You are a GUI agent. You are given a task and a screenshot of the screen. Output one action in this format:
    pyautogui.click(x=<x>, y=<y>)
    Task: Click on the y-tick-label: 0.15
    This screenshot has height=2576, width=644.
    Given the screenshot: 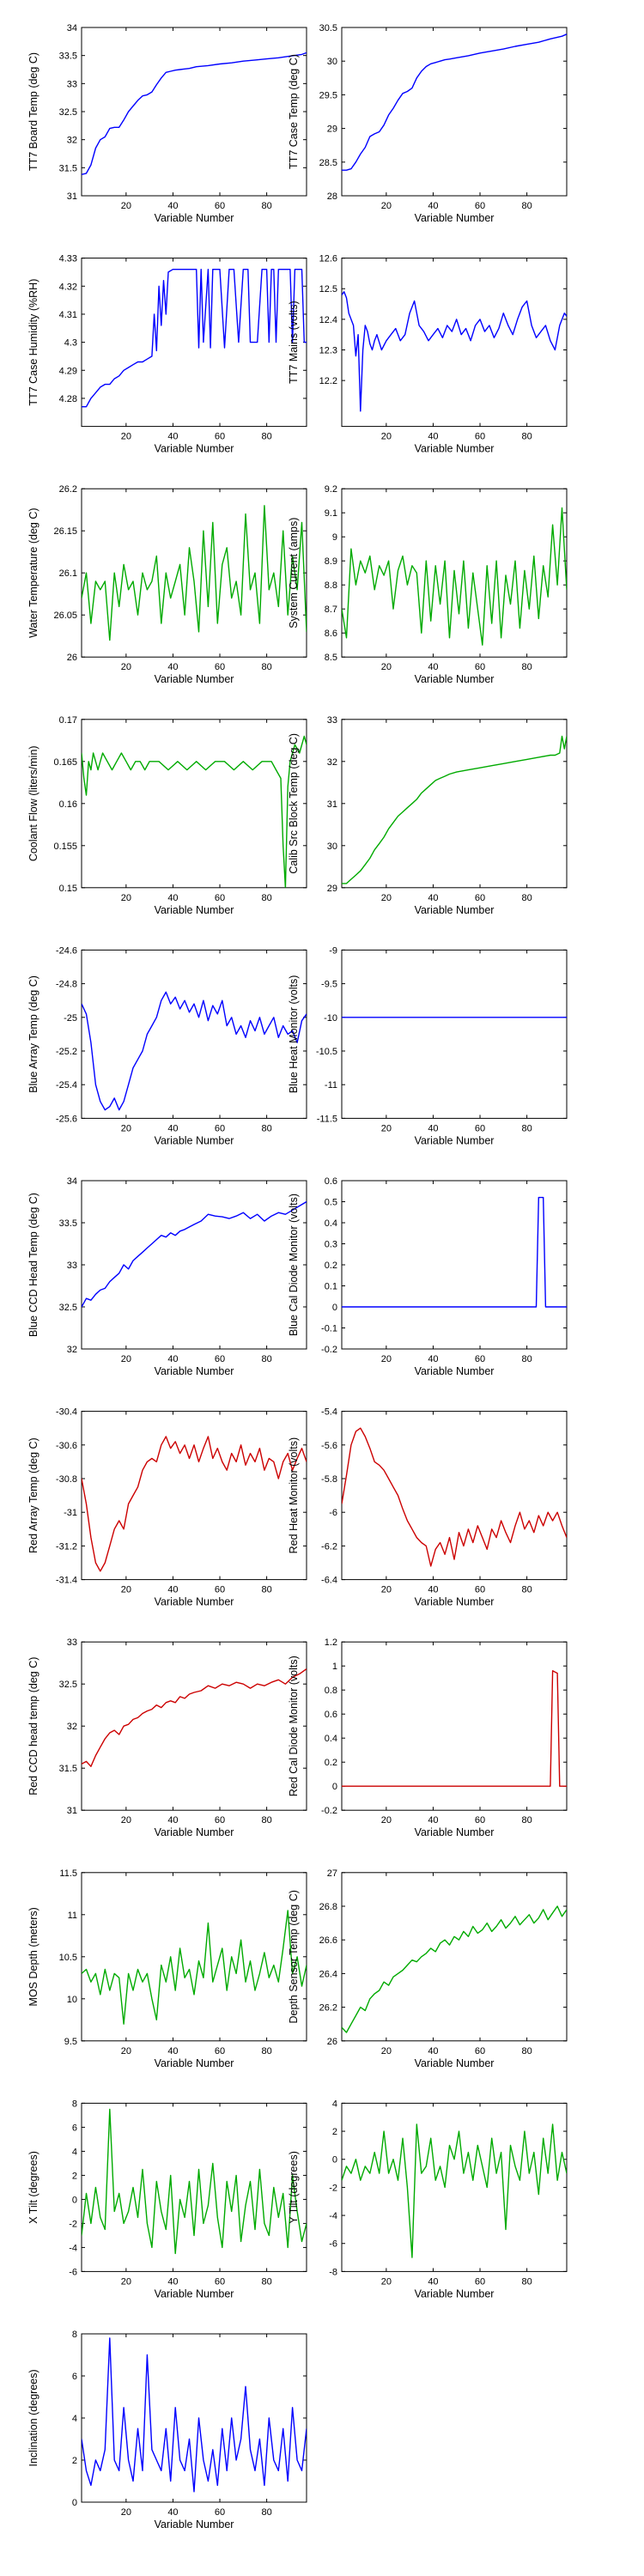 What is the action you would take?
    pyautogui.click(x=68, y=889)
    